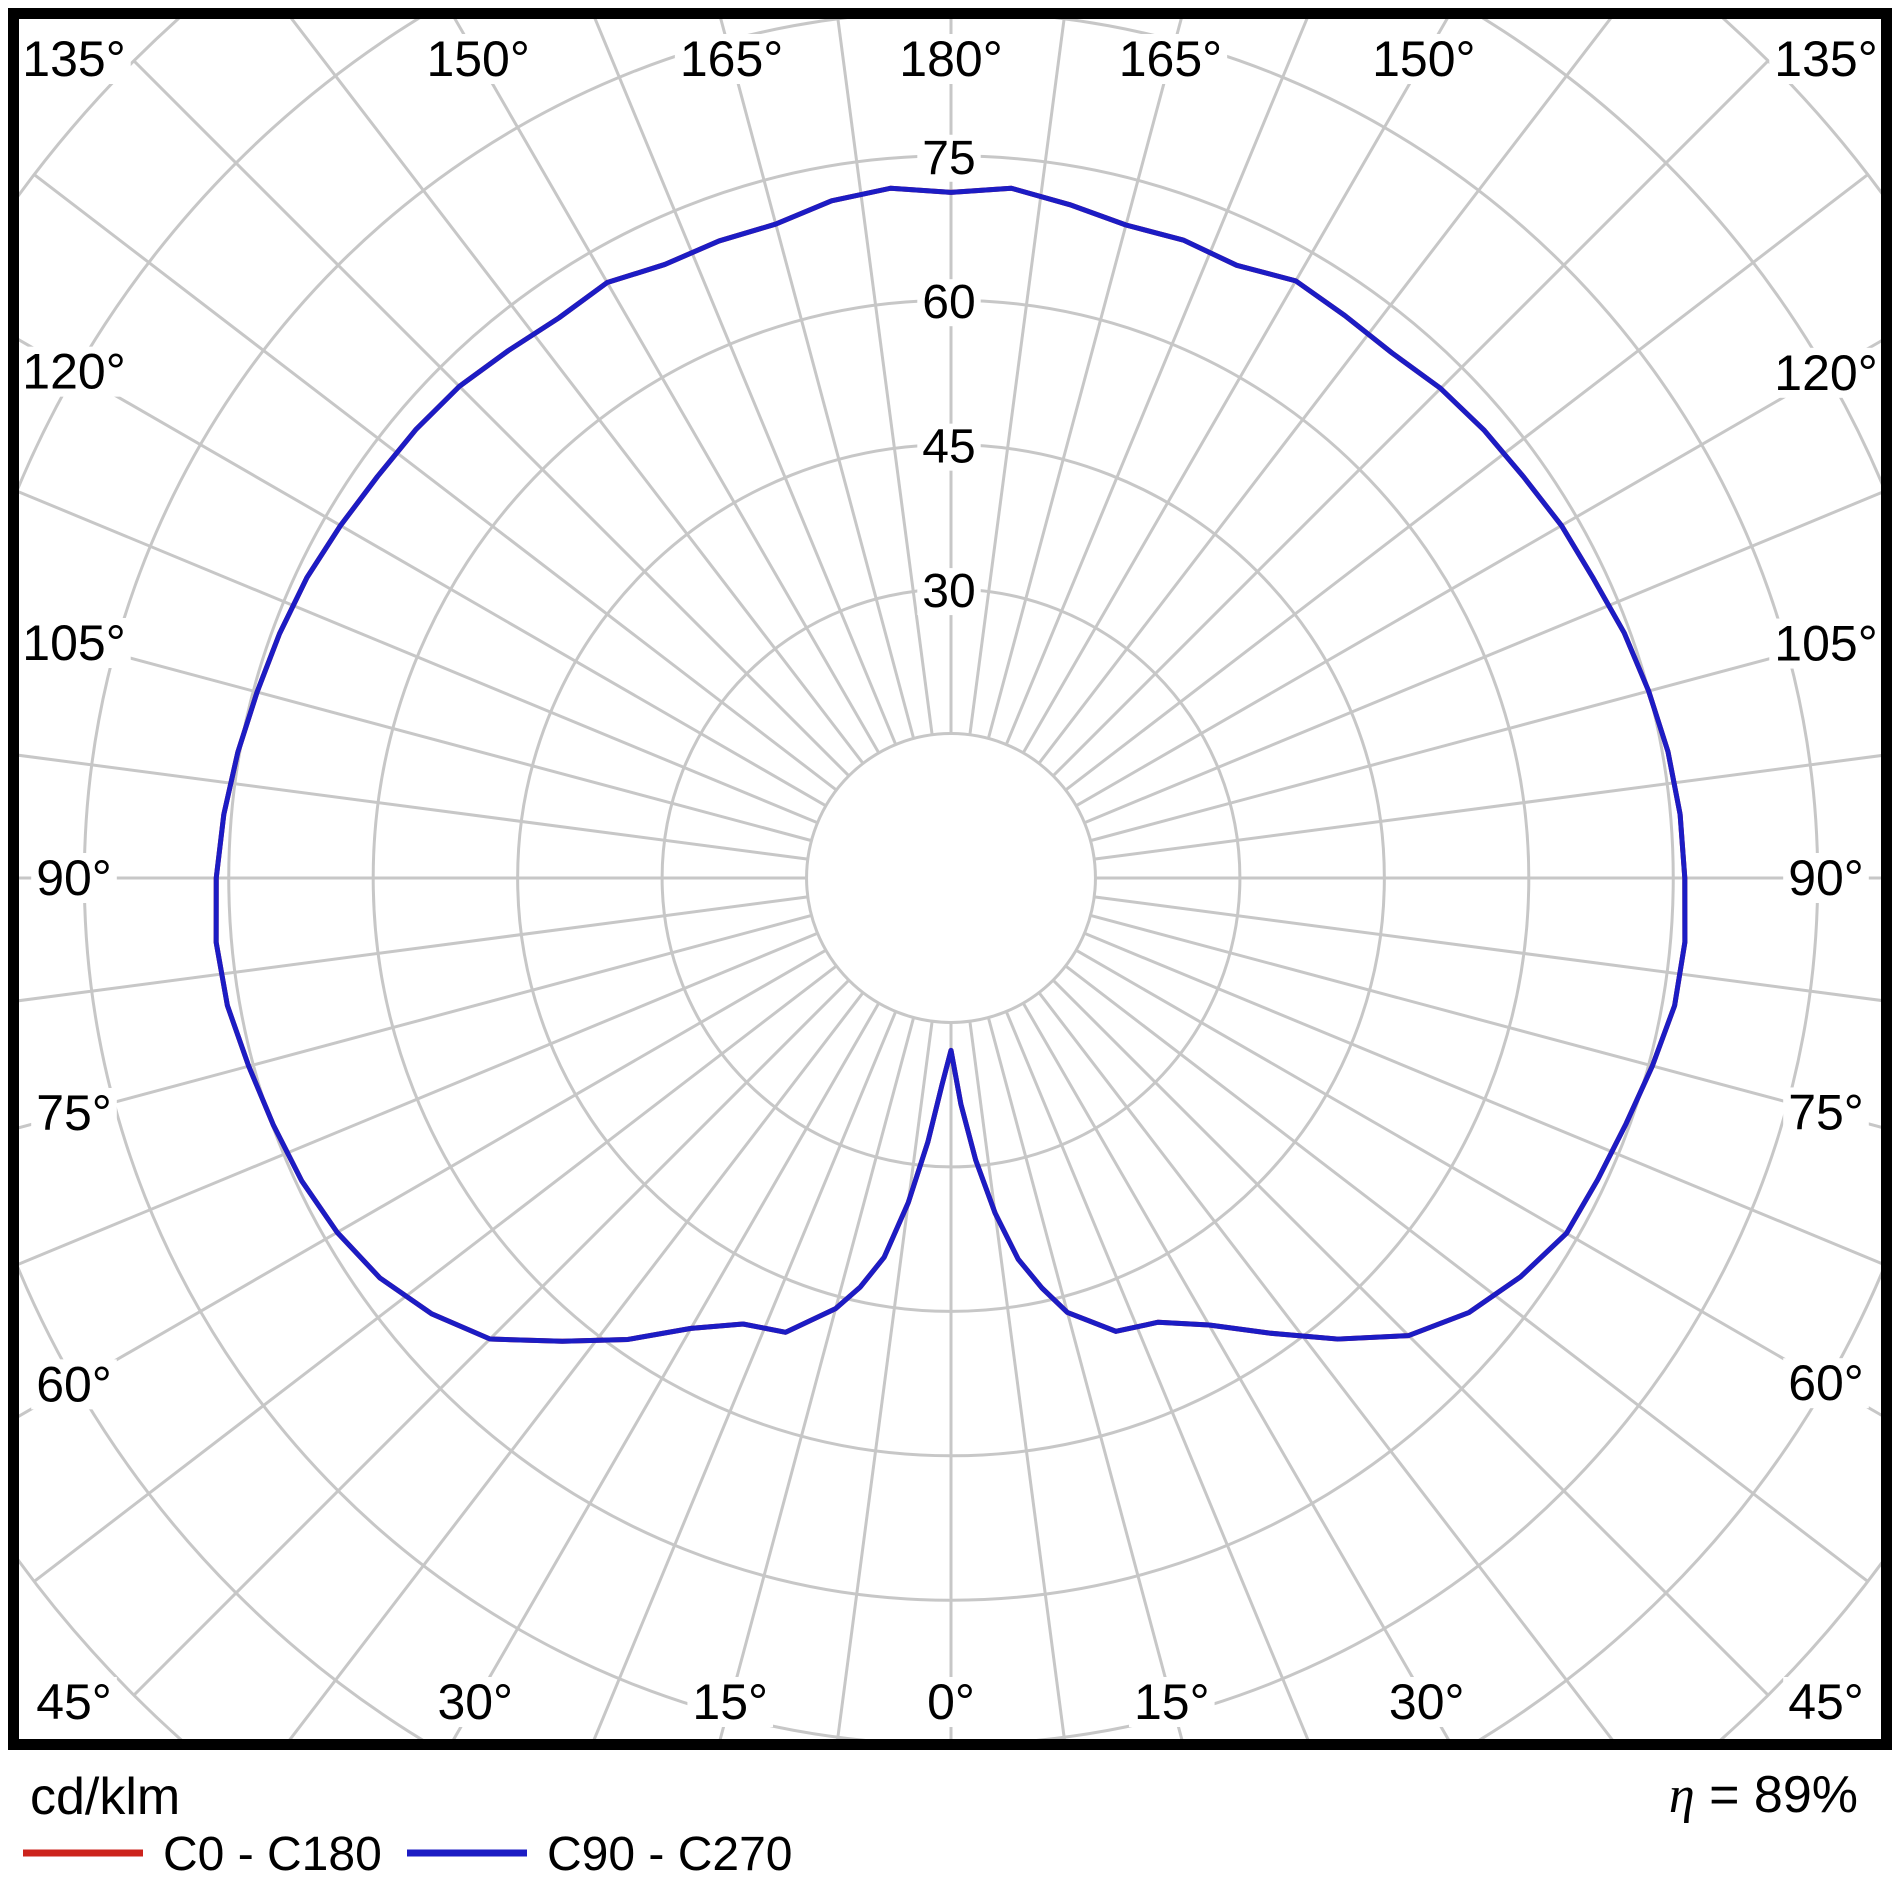 This screenshot has height=1900, width=1900. What do you see at coordinates (948, 158) in the screenshot?
I see `ring-label-75: 75` at bounding box center [948, 158].